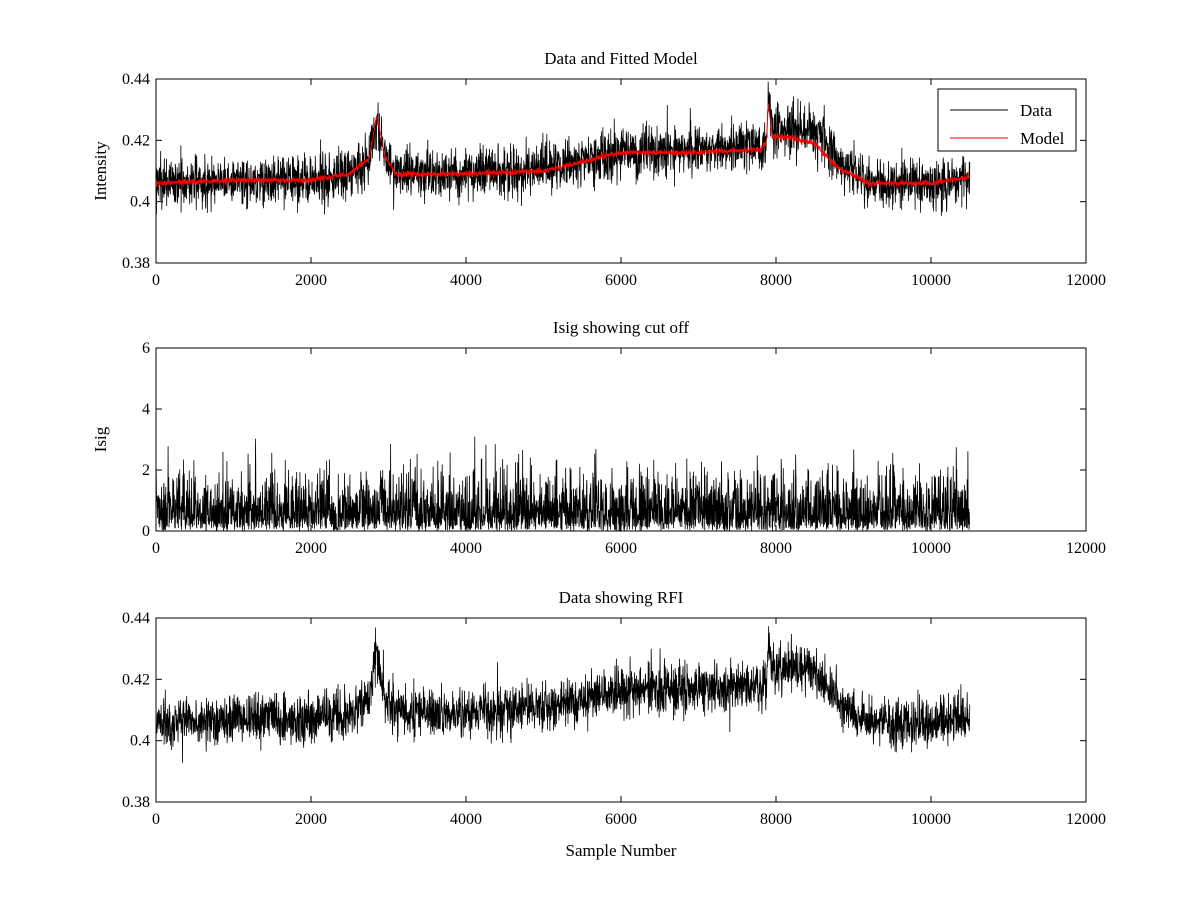 The image size is (1200, 900). What do you see at coordinates (1042, 138) in the screenshot?
I see `legend-label-model: Model` at bounding box center [1042, 138].